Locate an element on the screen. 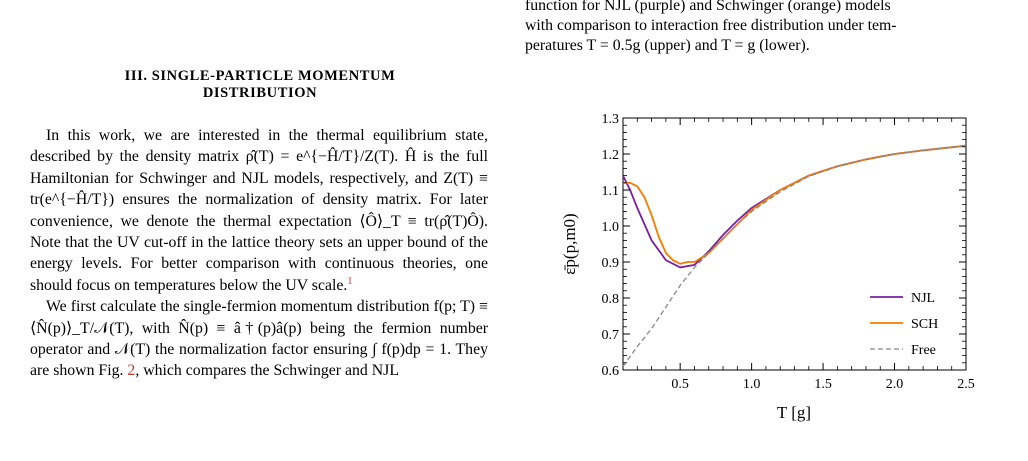 This screenshot has width=1028, height=461. y-tick-label: 0.8 is located at coordinates (611, 299).